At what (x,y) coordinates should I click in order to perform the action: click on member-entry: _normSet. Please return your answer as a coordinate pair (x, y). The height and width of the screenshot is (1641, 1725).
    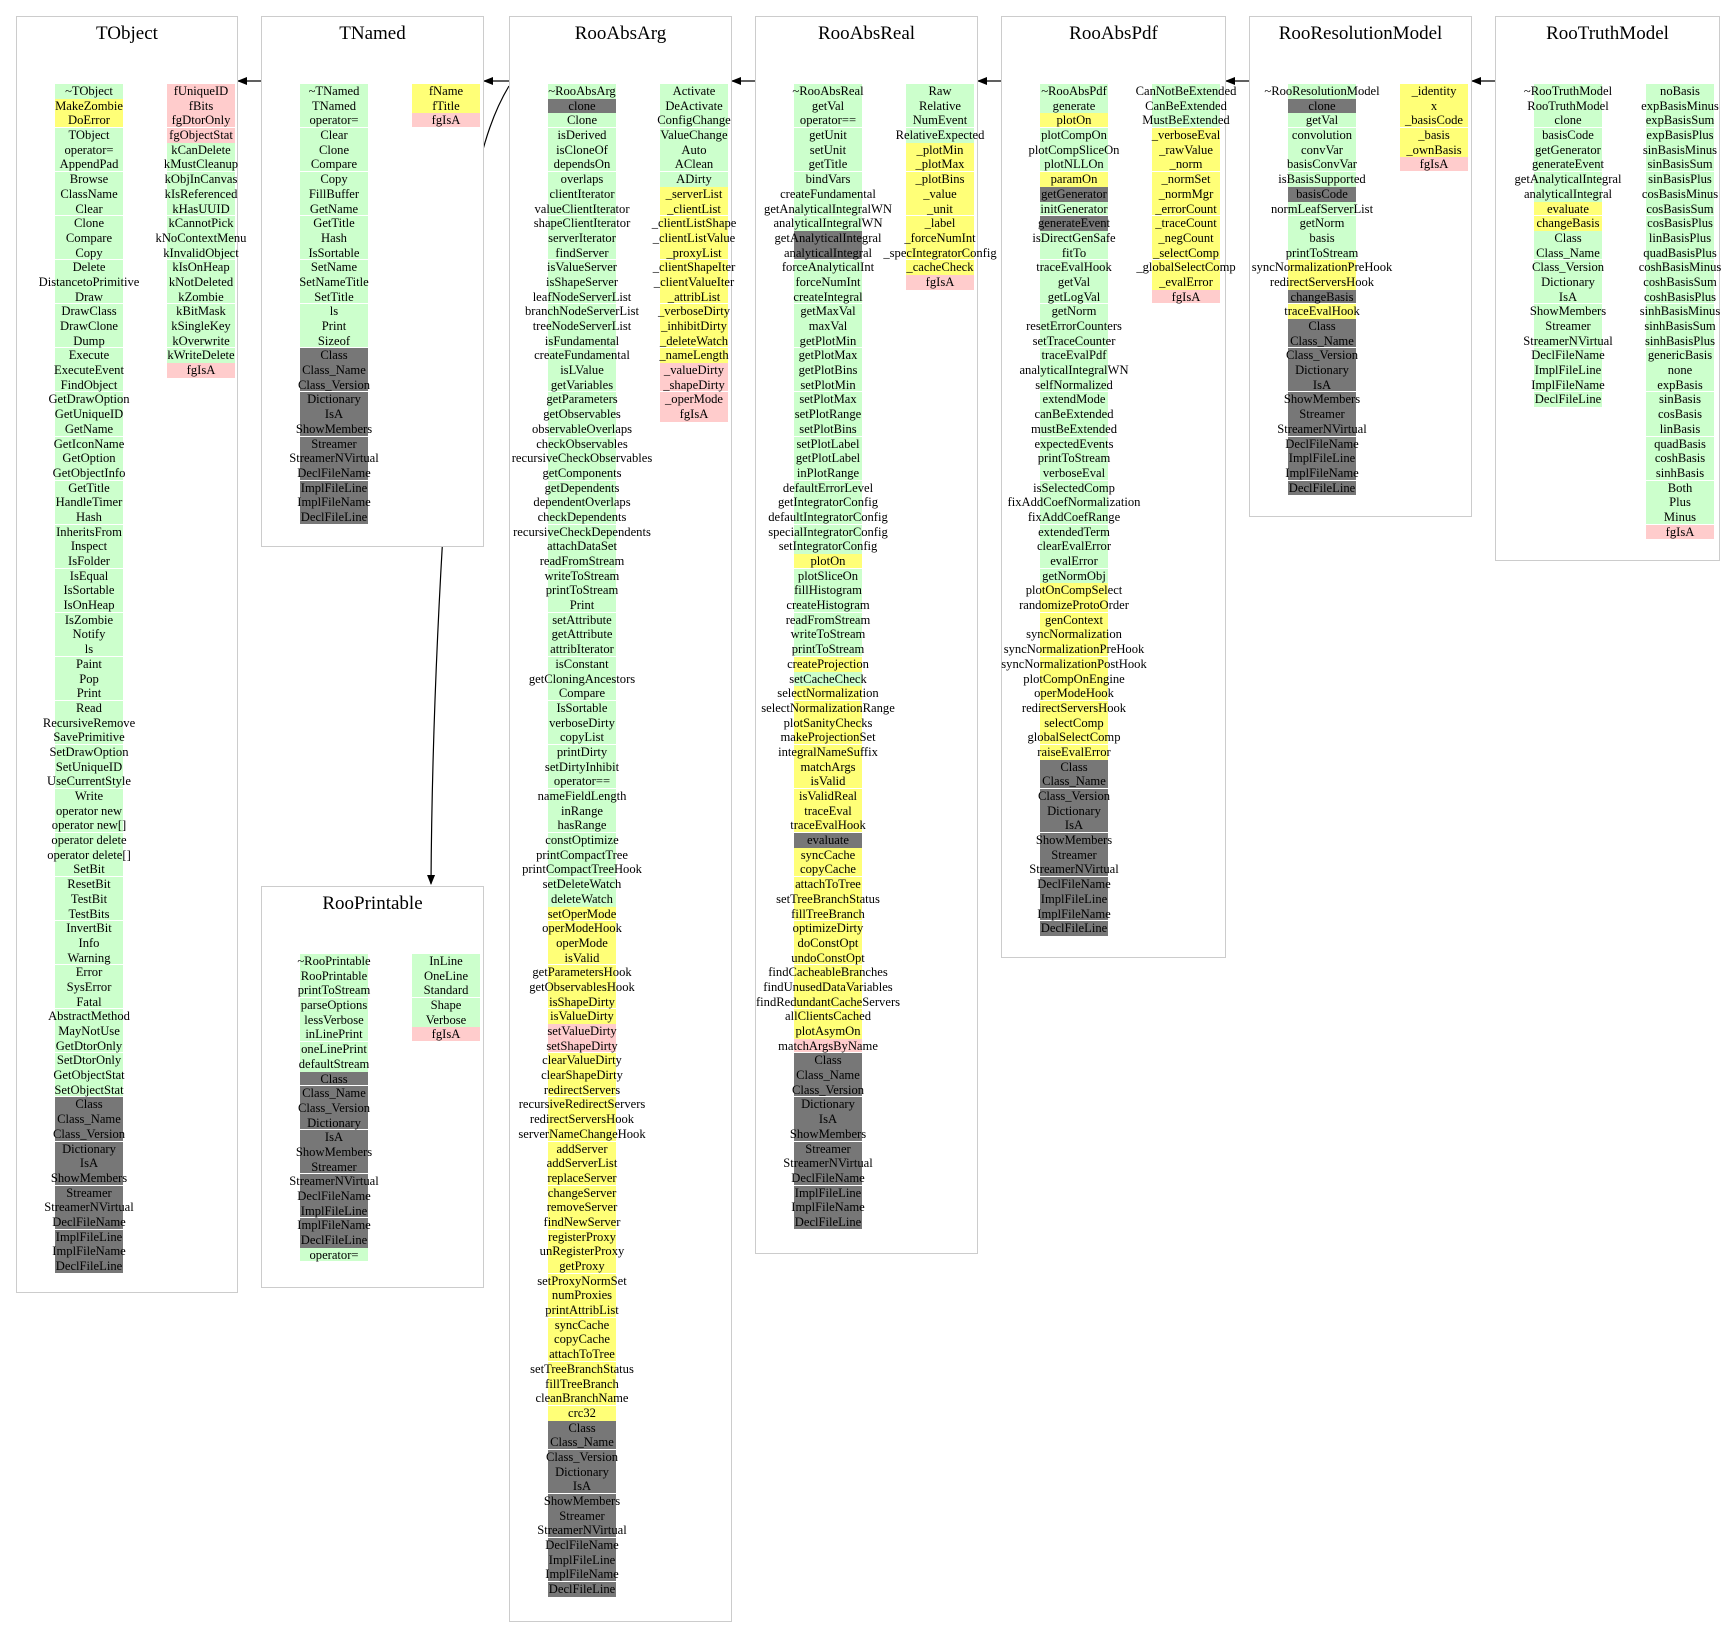
    Looking at the image, I should click on (1186, 179).